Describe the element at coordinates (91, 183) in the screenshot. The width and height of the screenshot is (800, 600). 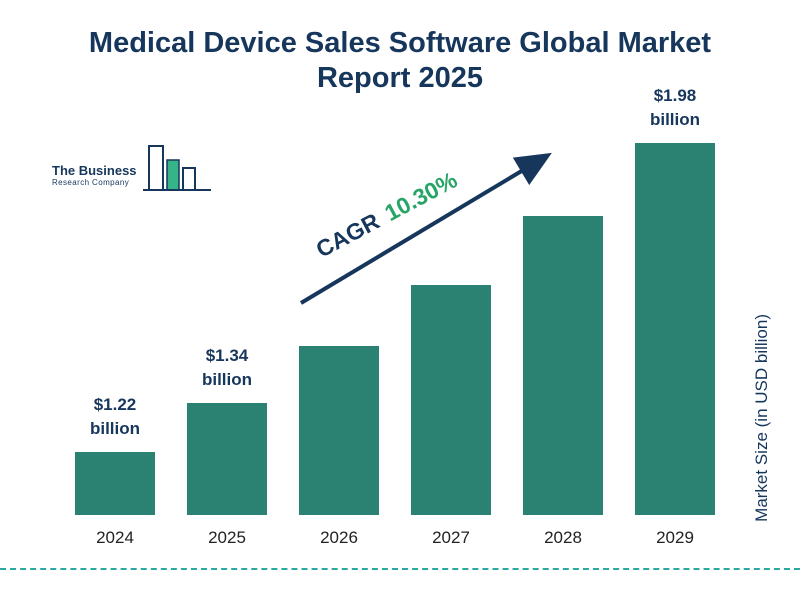
I see `company-logo-subname: Research Company` at that location.